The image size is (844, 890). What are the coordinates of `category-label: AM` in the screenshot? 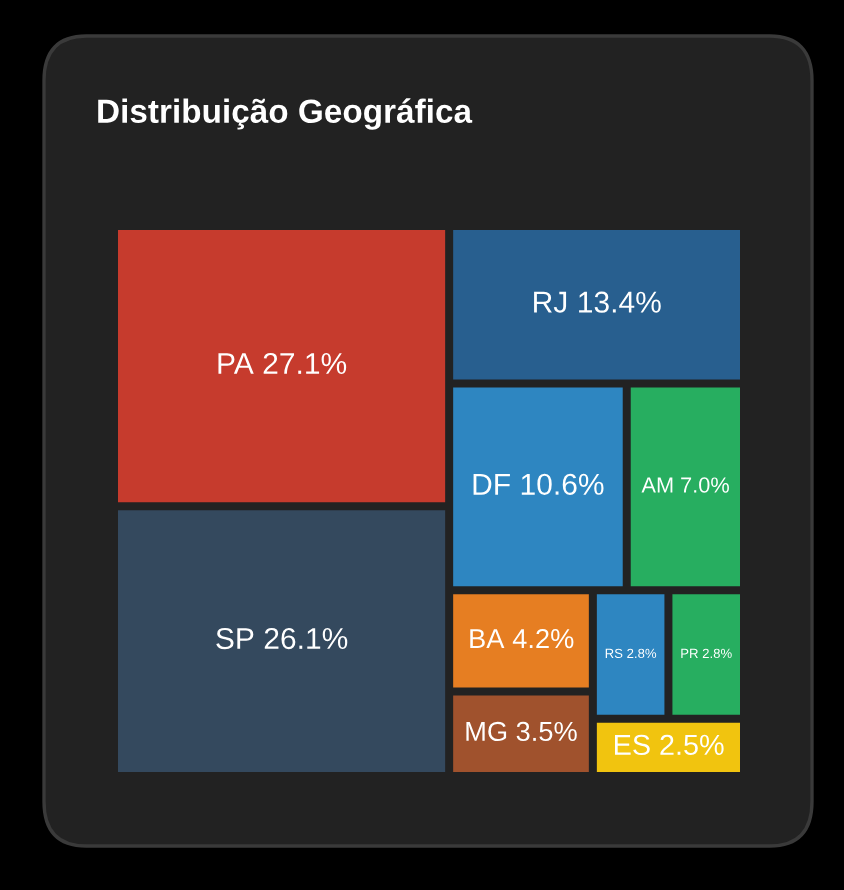 It's located at (657, 485).